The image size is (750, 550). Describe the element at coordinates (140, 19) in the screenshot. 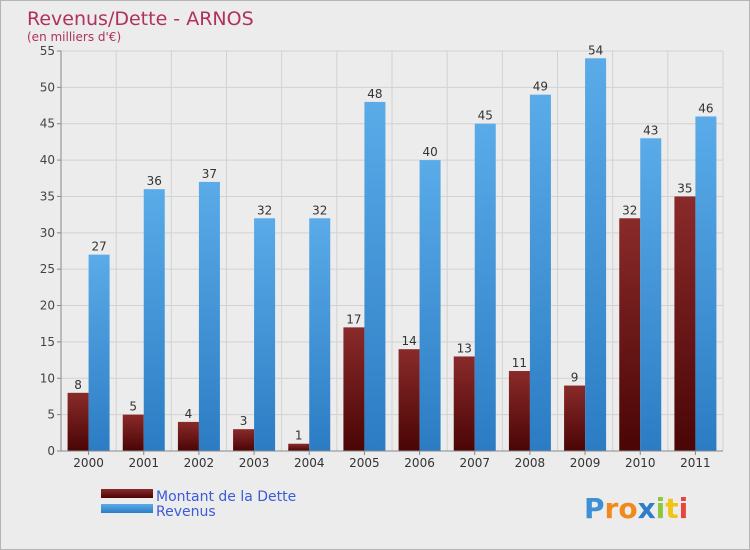

I see `chart-title: Revenus/Dette - ARNOS` at that location.